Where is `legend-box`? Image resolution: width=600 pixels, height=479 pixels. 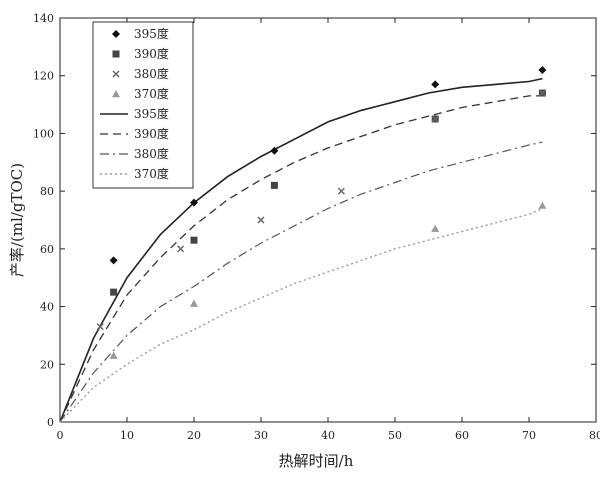 legend-box is located at coordinates (143, 105).